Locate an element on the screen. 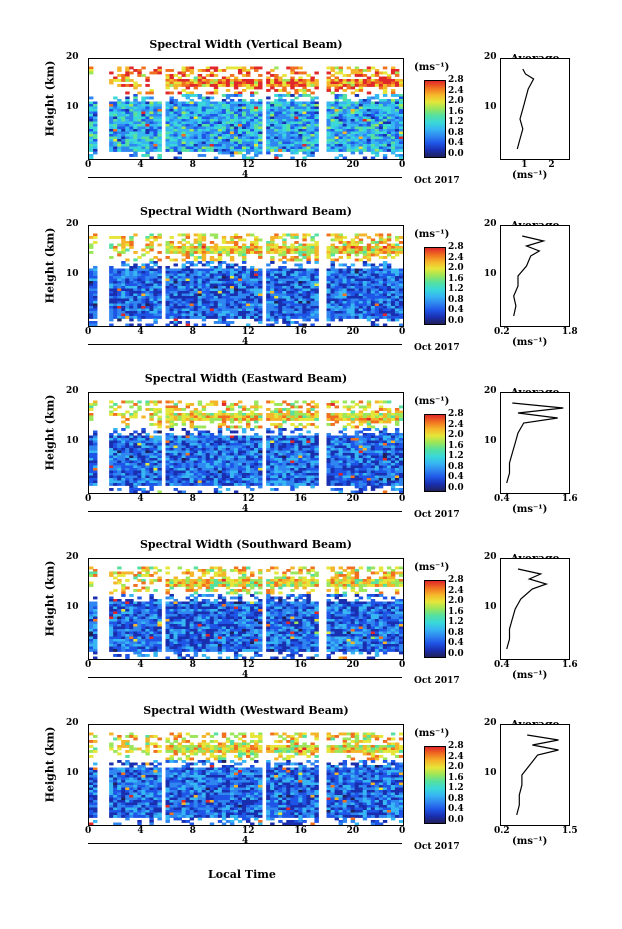  colorbar is located at coordinates (435, 119).